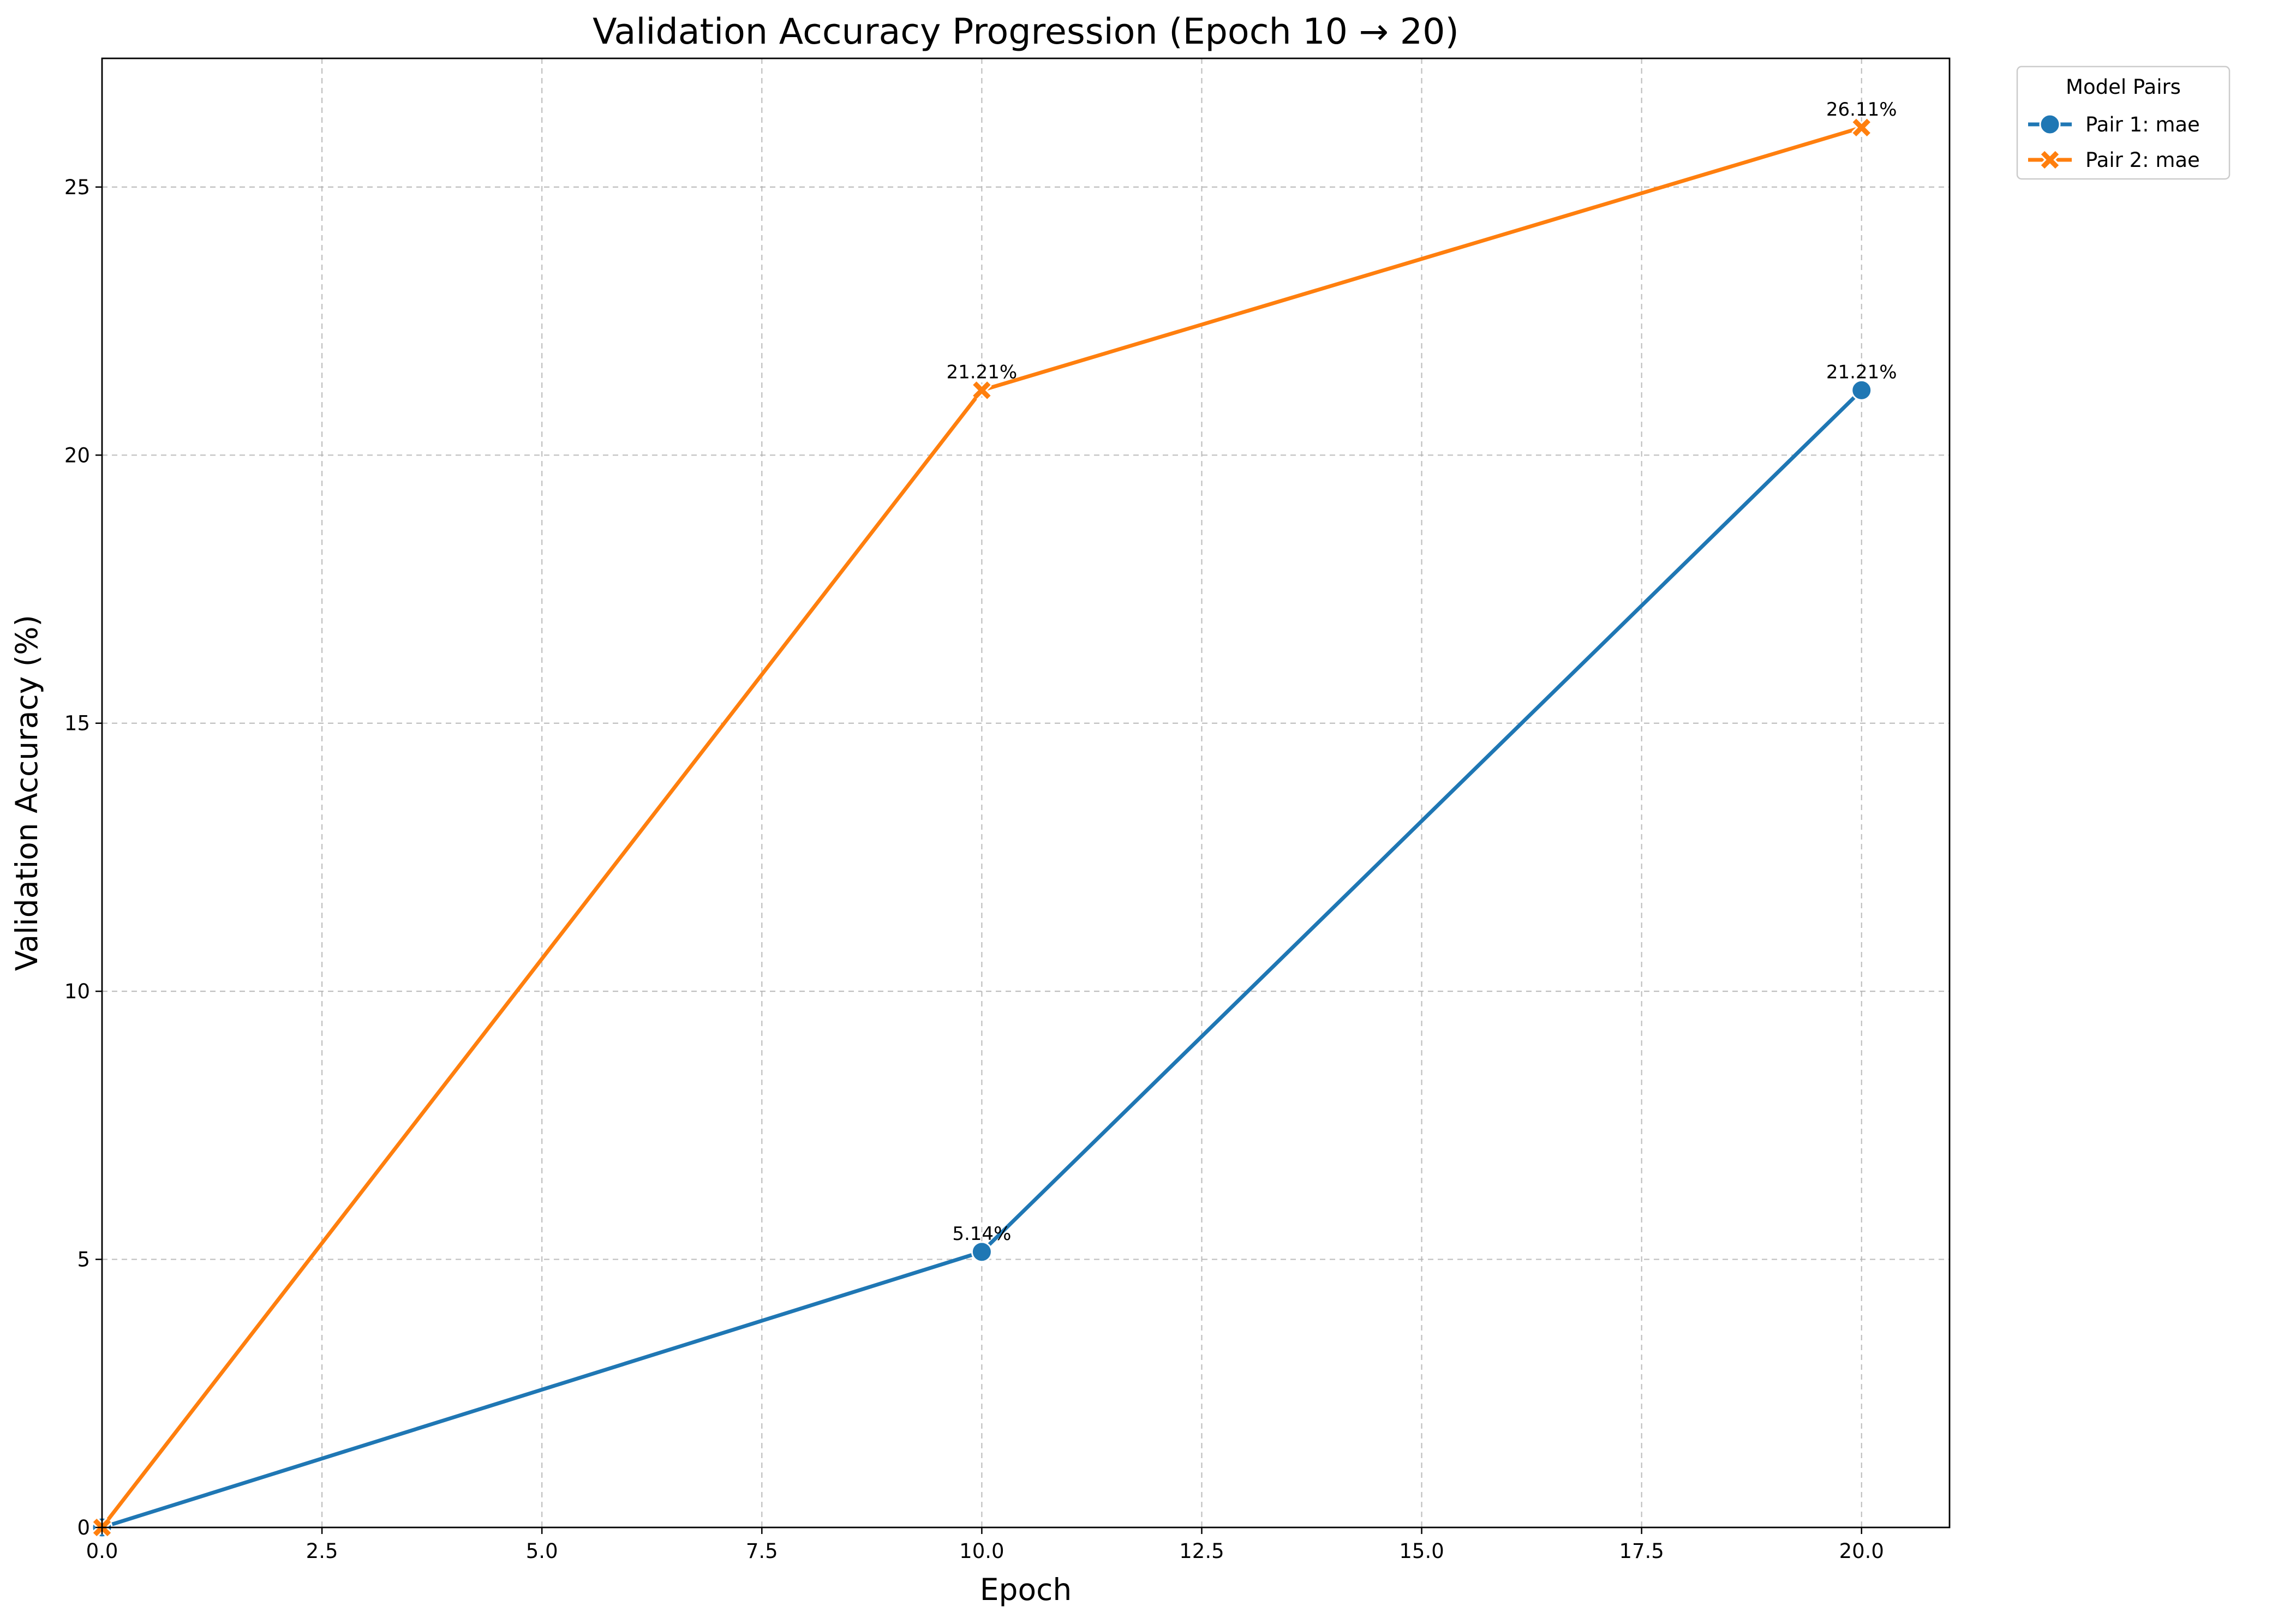 The height and width of the screenshot is (1624, 2278). What do you see at coordinates (1641, 1551) in the screenshot?
I see `x-tick-label: 17.5` at bounding box center [1641, 1551].